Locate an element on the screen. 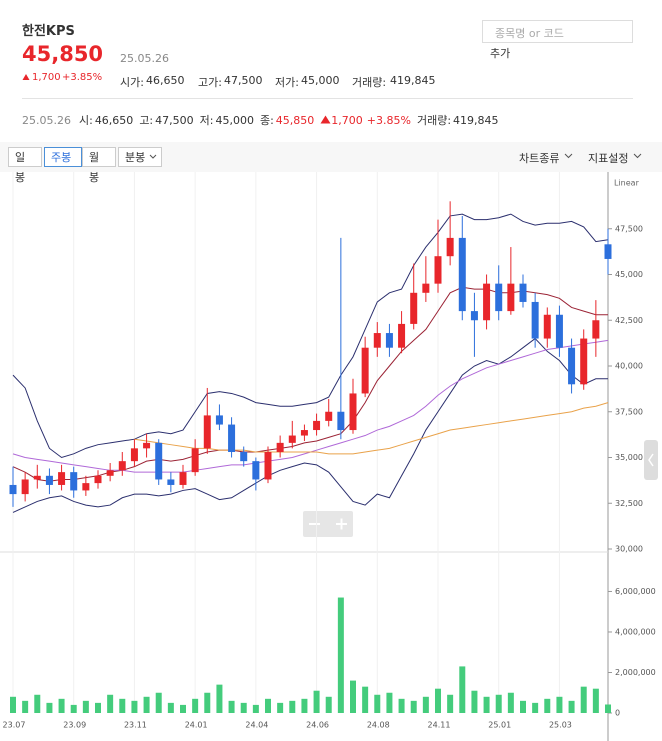 The image size is (662, 741). stat-label: 고가: is located at coordinates (210, 82).